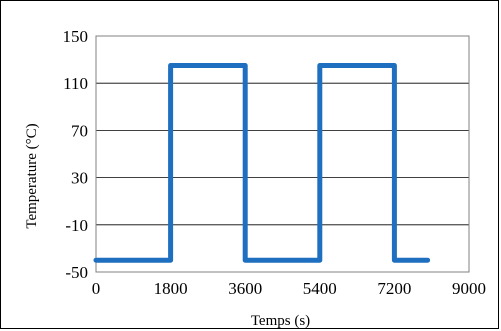  What do you see at coordinates (76, 154) in the screenshot?
I see `y-tick-labels: -50 -10 30 70 110 150` at bounding box center [76, 154].